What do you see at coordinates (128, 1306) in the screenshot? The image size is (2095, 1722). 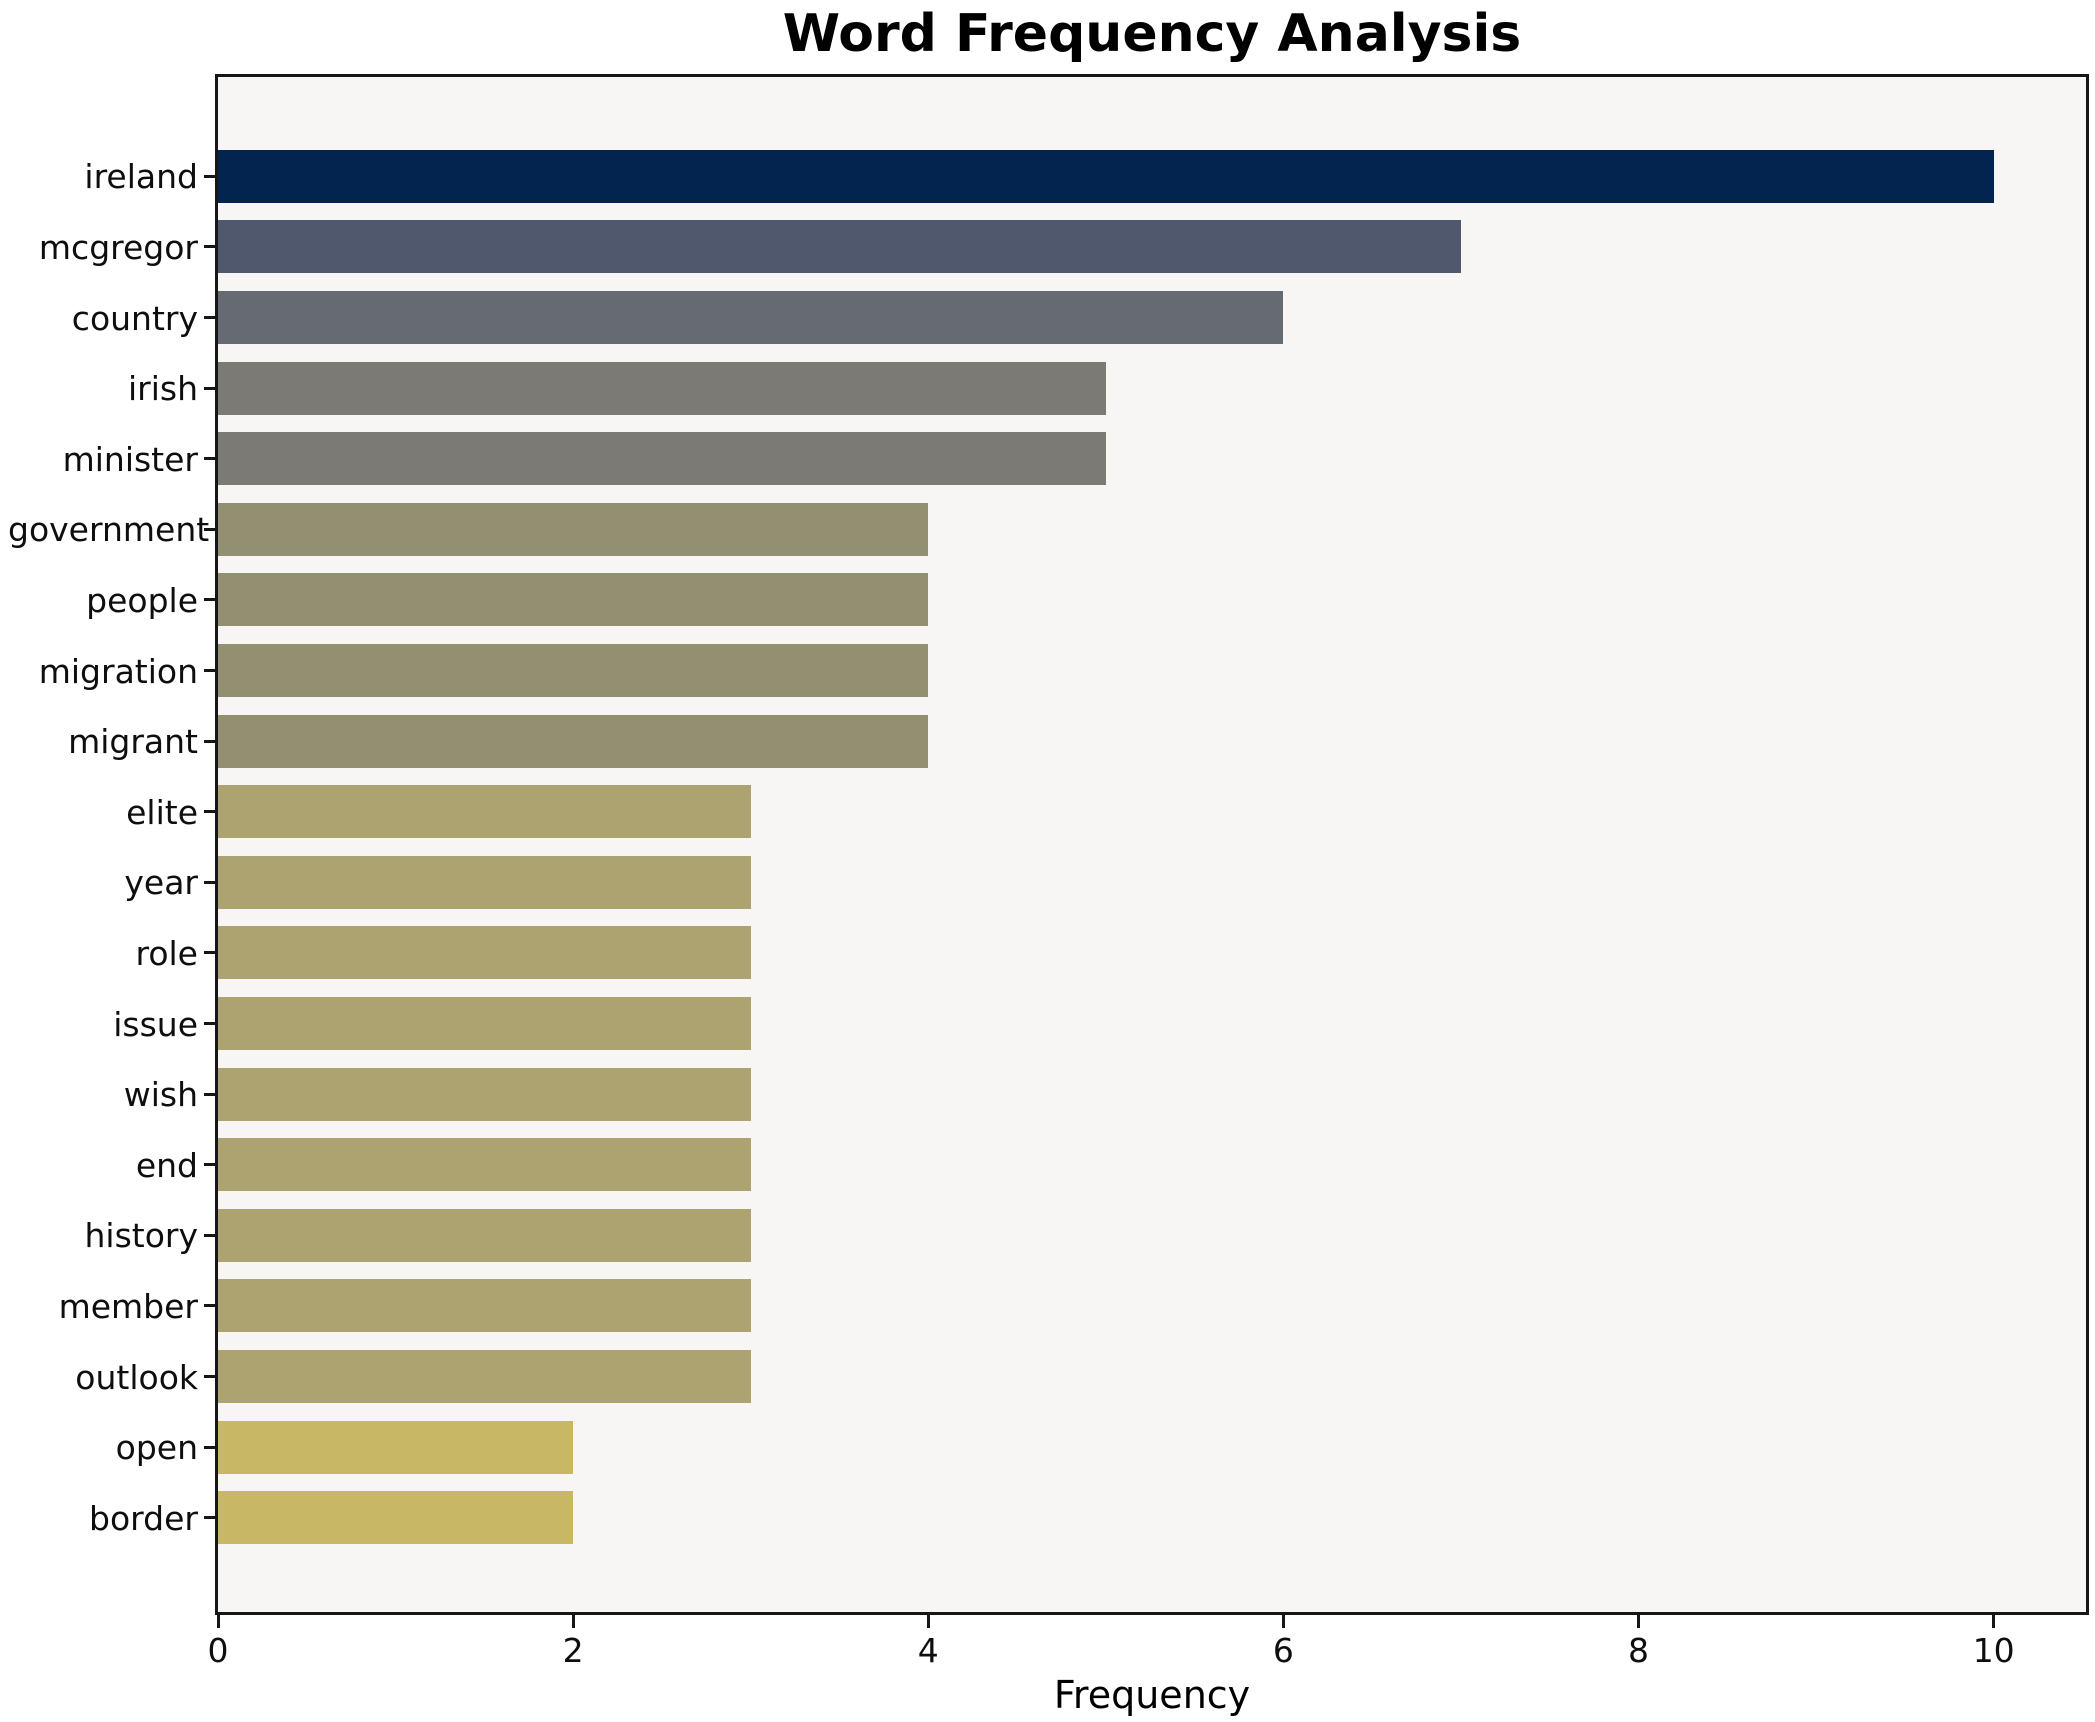 I see `y-tick-label-member: member` at bounding box center [128, 1306].